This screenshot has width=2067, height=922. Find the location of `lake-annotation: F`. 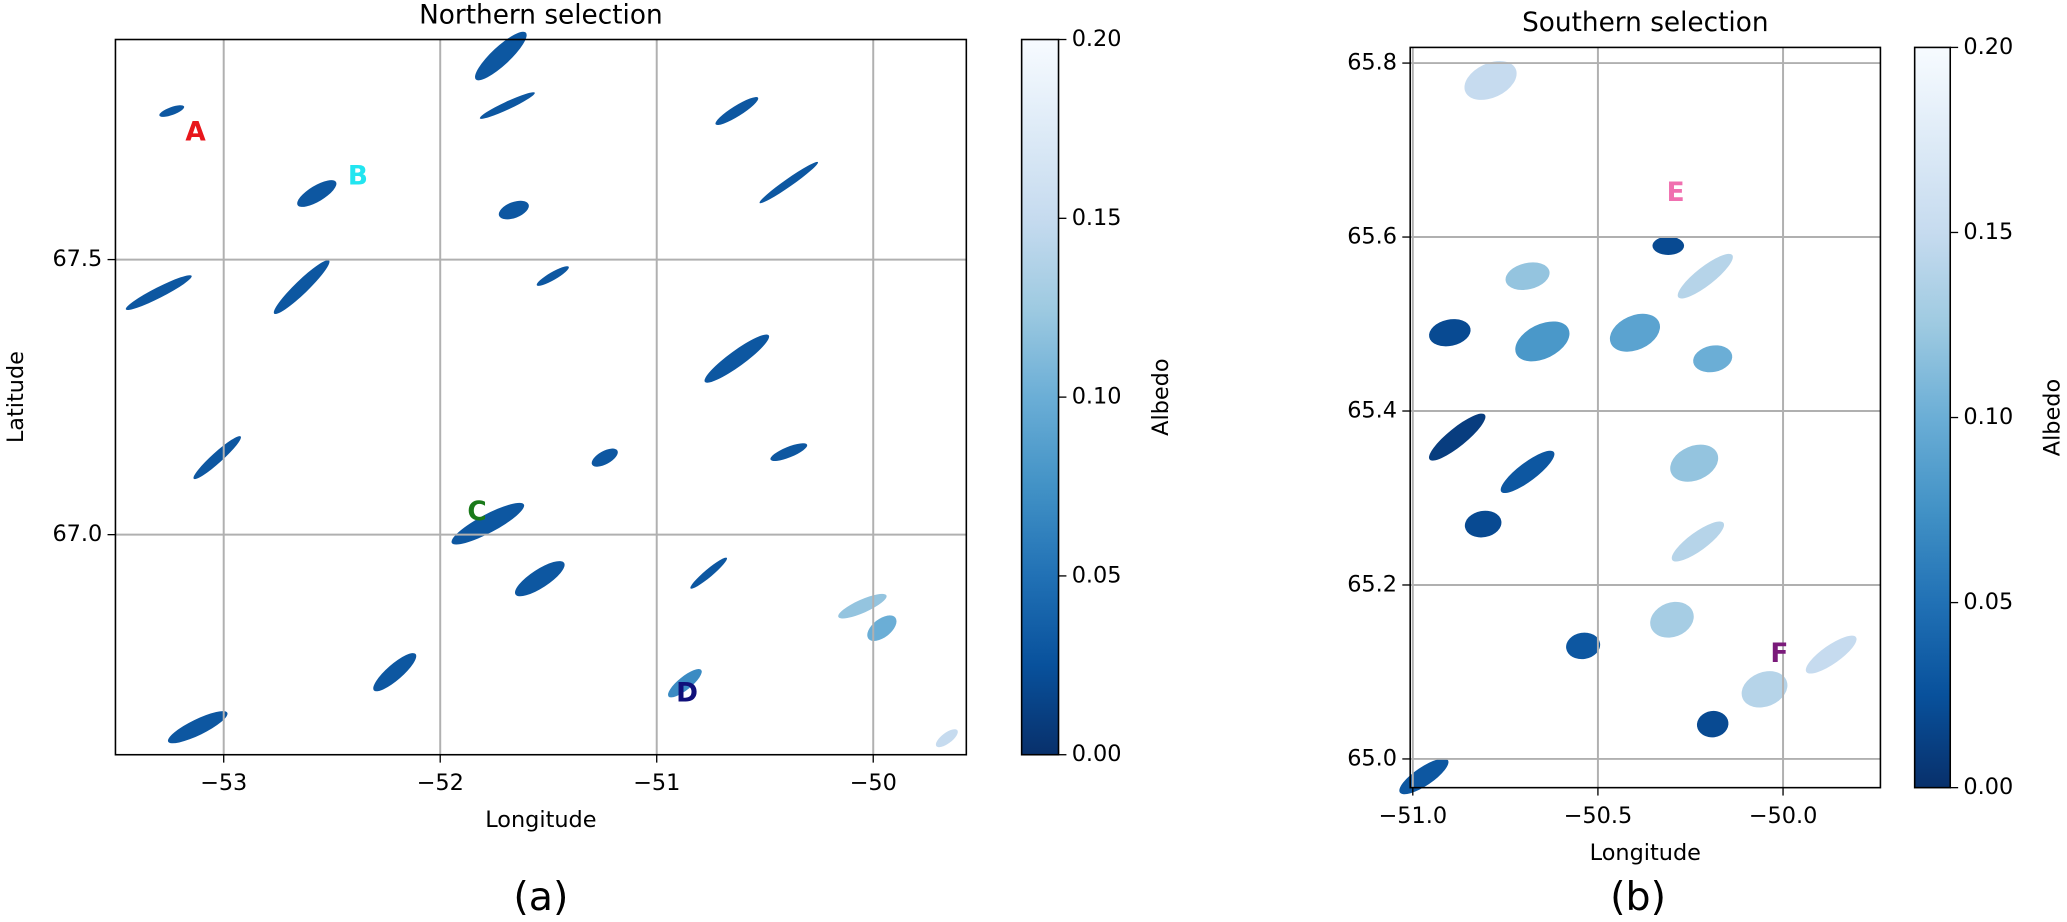

lake-annotation: F is located at coordinates (1779, 654).